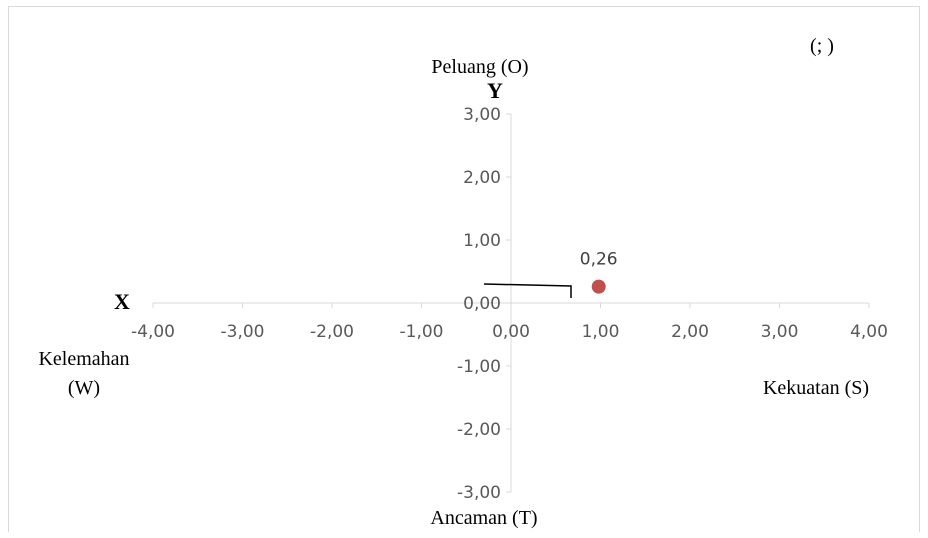 The height and width of the screenshot is (538, 928). Describe the element at coordinates (479, 430) in the screenshot. I see `y-tick-label: -2,00` at that location.